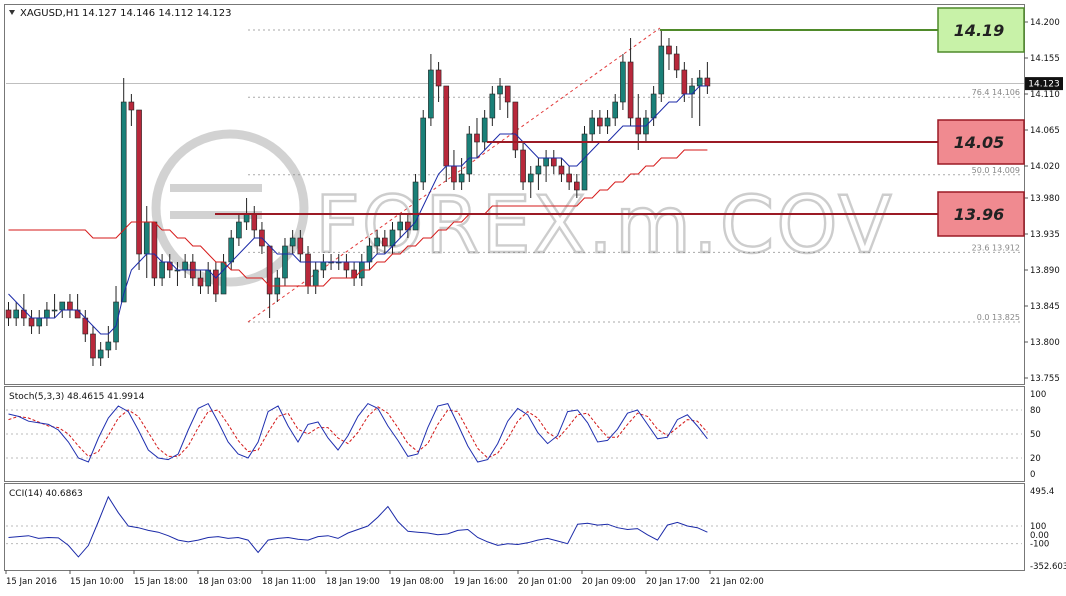  Describe the element at coordinates (1039, 545) in the screenshot. I see `cci-tick-label: -100` at that location.